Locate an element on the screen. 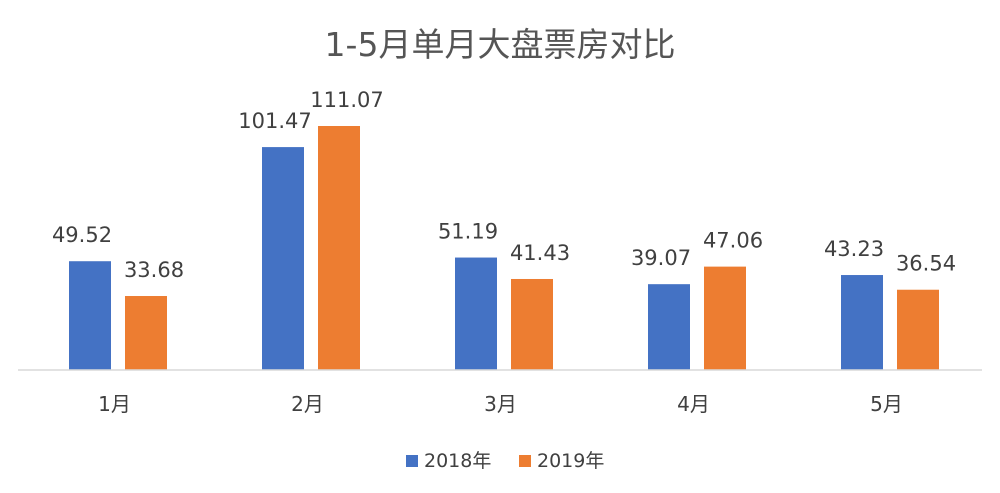 The width and height of the screenshot is (1000, 493). data-label: 36.54 is located at coordinates (926, 264).